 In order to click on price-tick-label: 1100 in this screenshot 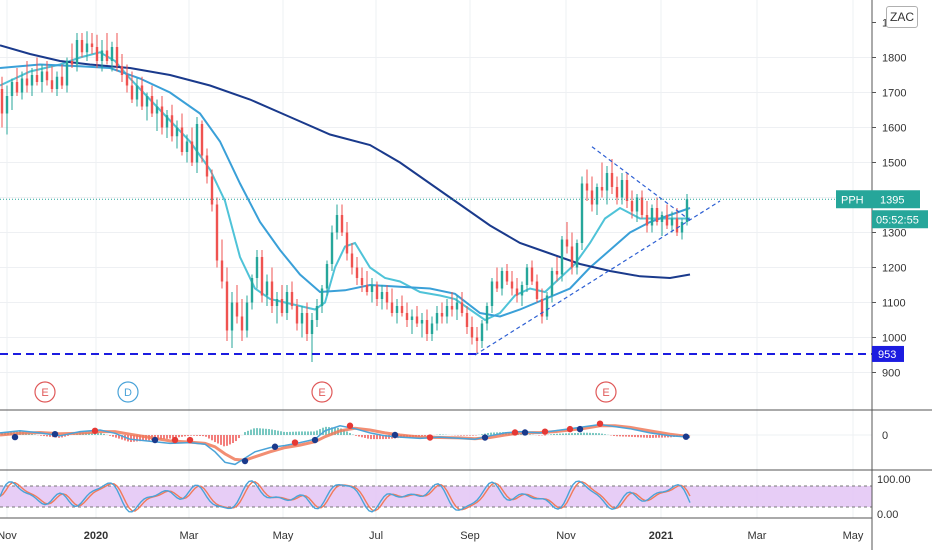, I will do `click(894, 304)`.